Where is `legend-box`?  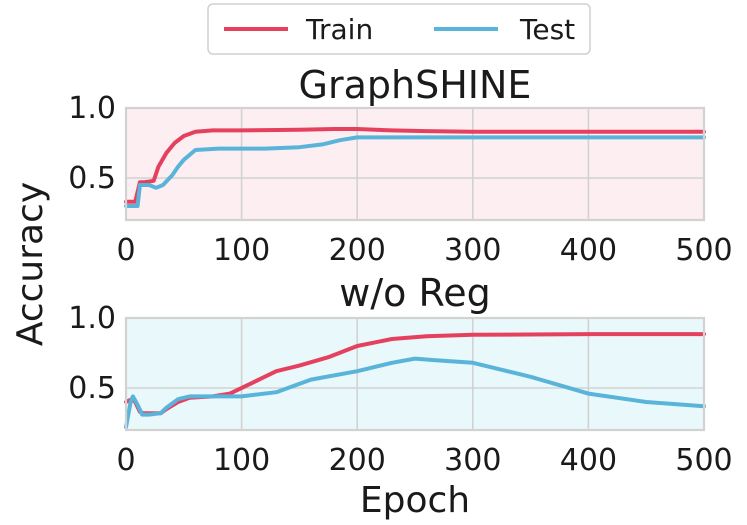 legend-box is located at coordinates (399, 29).